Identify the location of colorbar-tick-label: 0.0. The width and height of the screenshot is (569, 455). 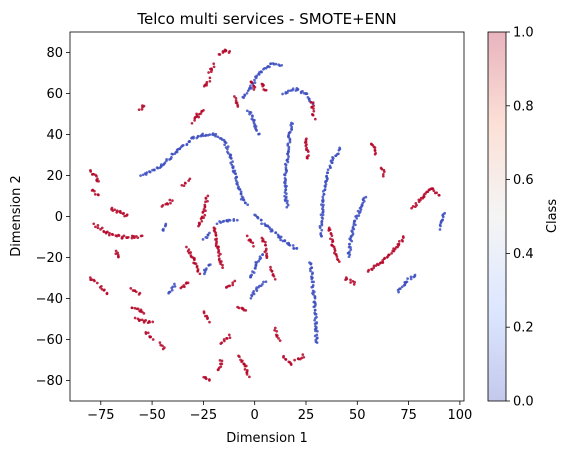
(523, 402).